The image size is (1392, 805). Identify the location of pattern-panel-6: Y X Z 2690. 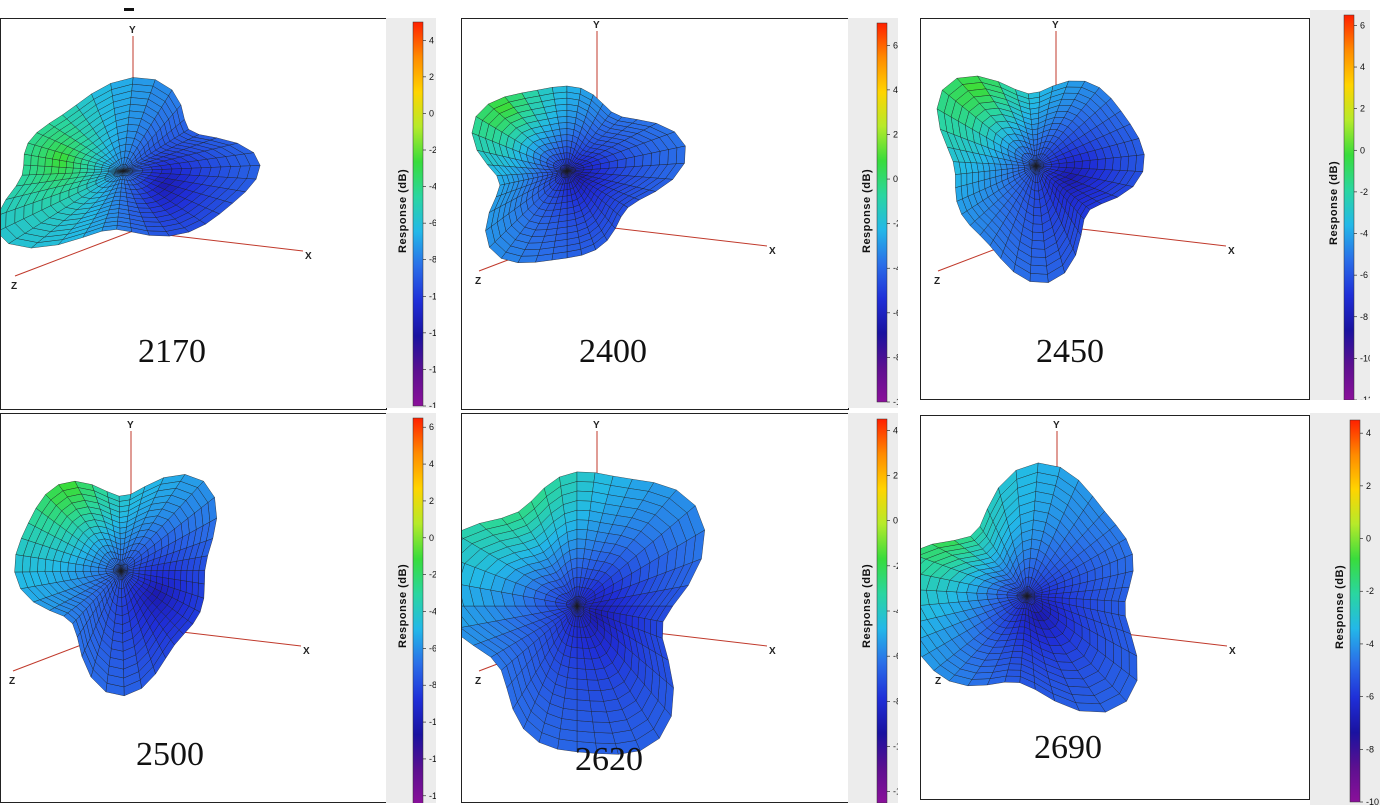
(1115, 607).